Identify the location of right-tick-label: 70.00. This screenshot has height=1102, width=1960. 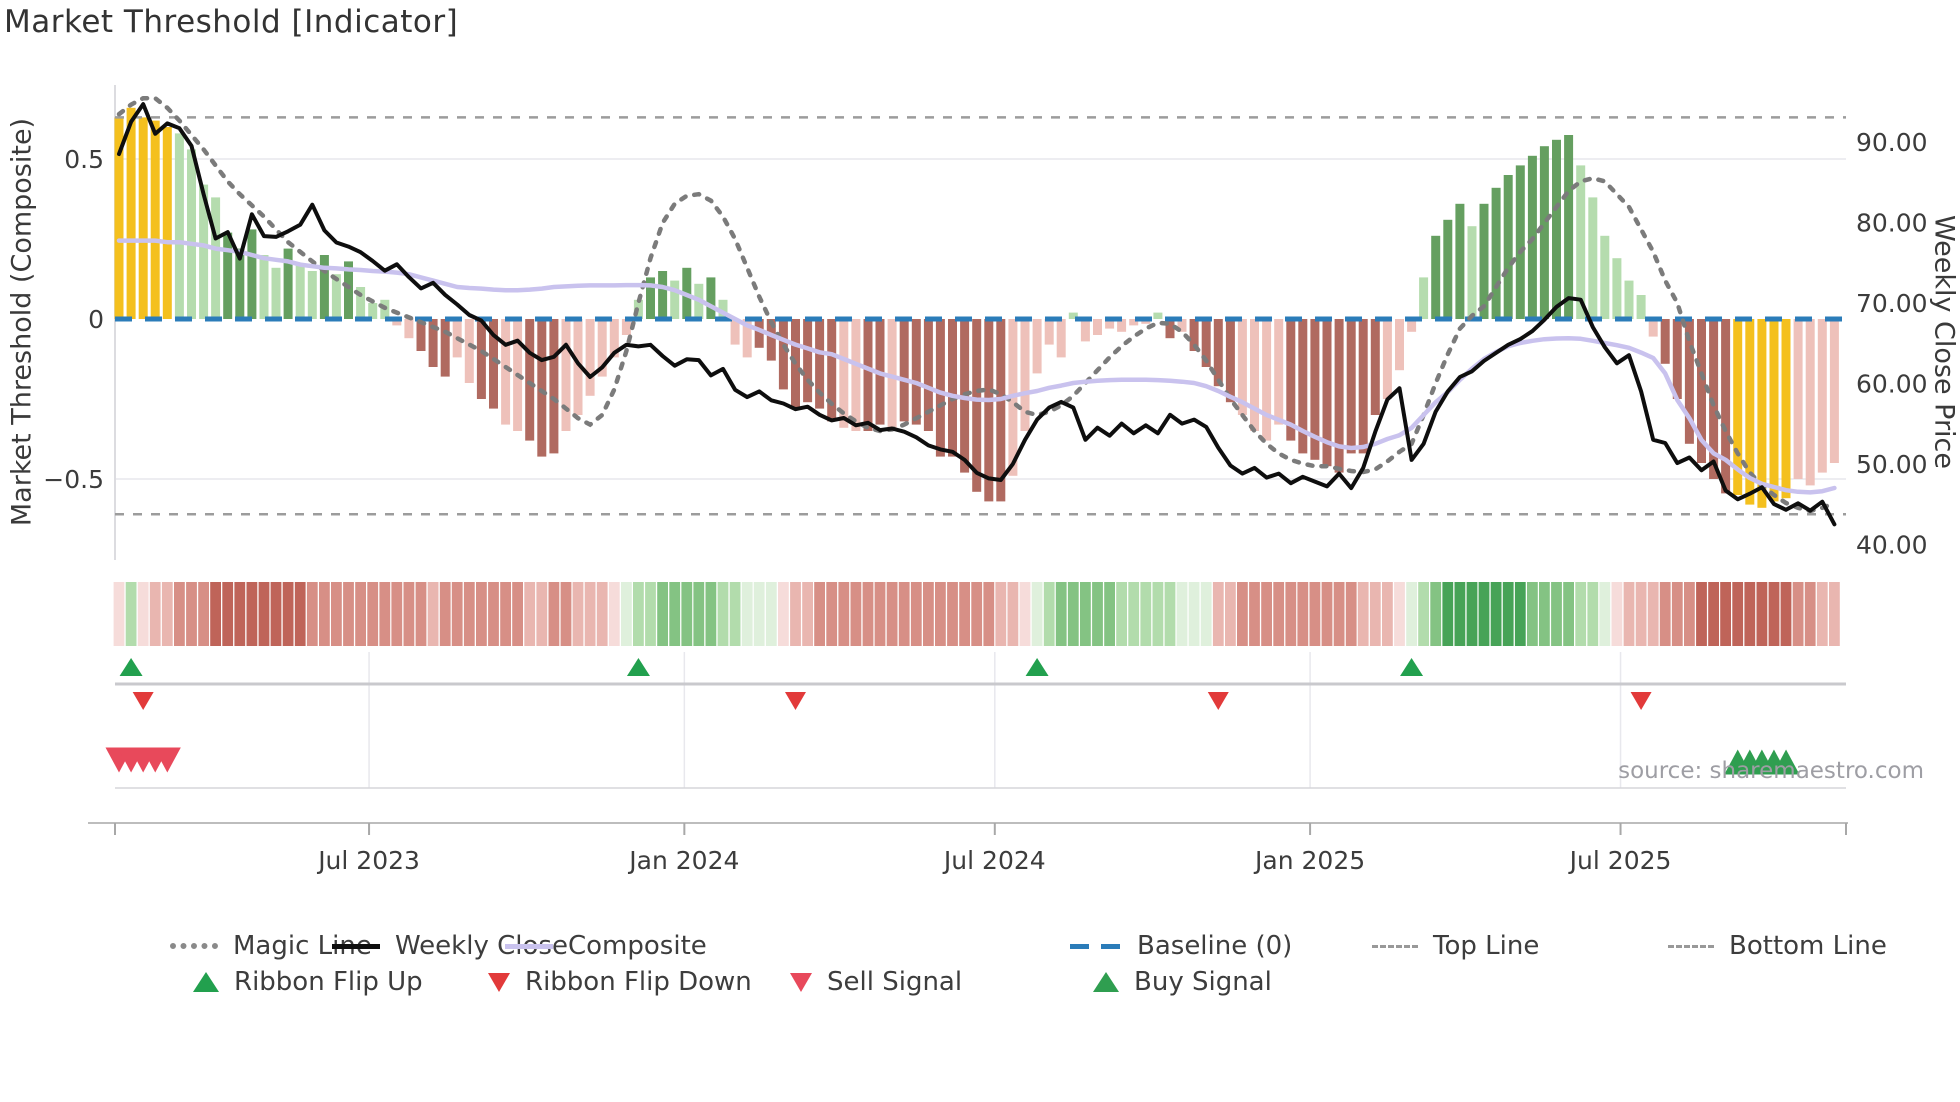
(1892, 303).